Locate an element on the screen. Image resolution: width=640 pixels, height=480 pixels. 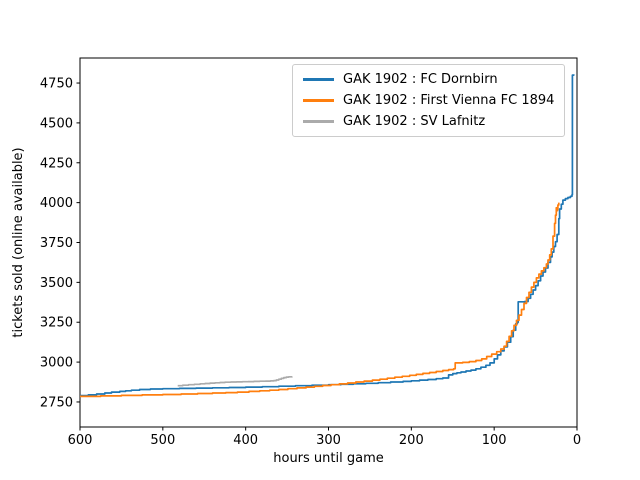
y-tick-label: 4000 is located at coordinates (56, 203).